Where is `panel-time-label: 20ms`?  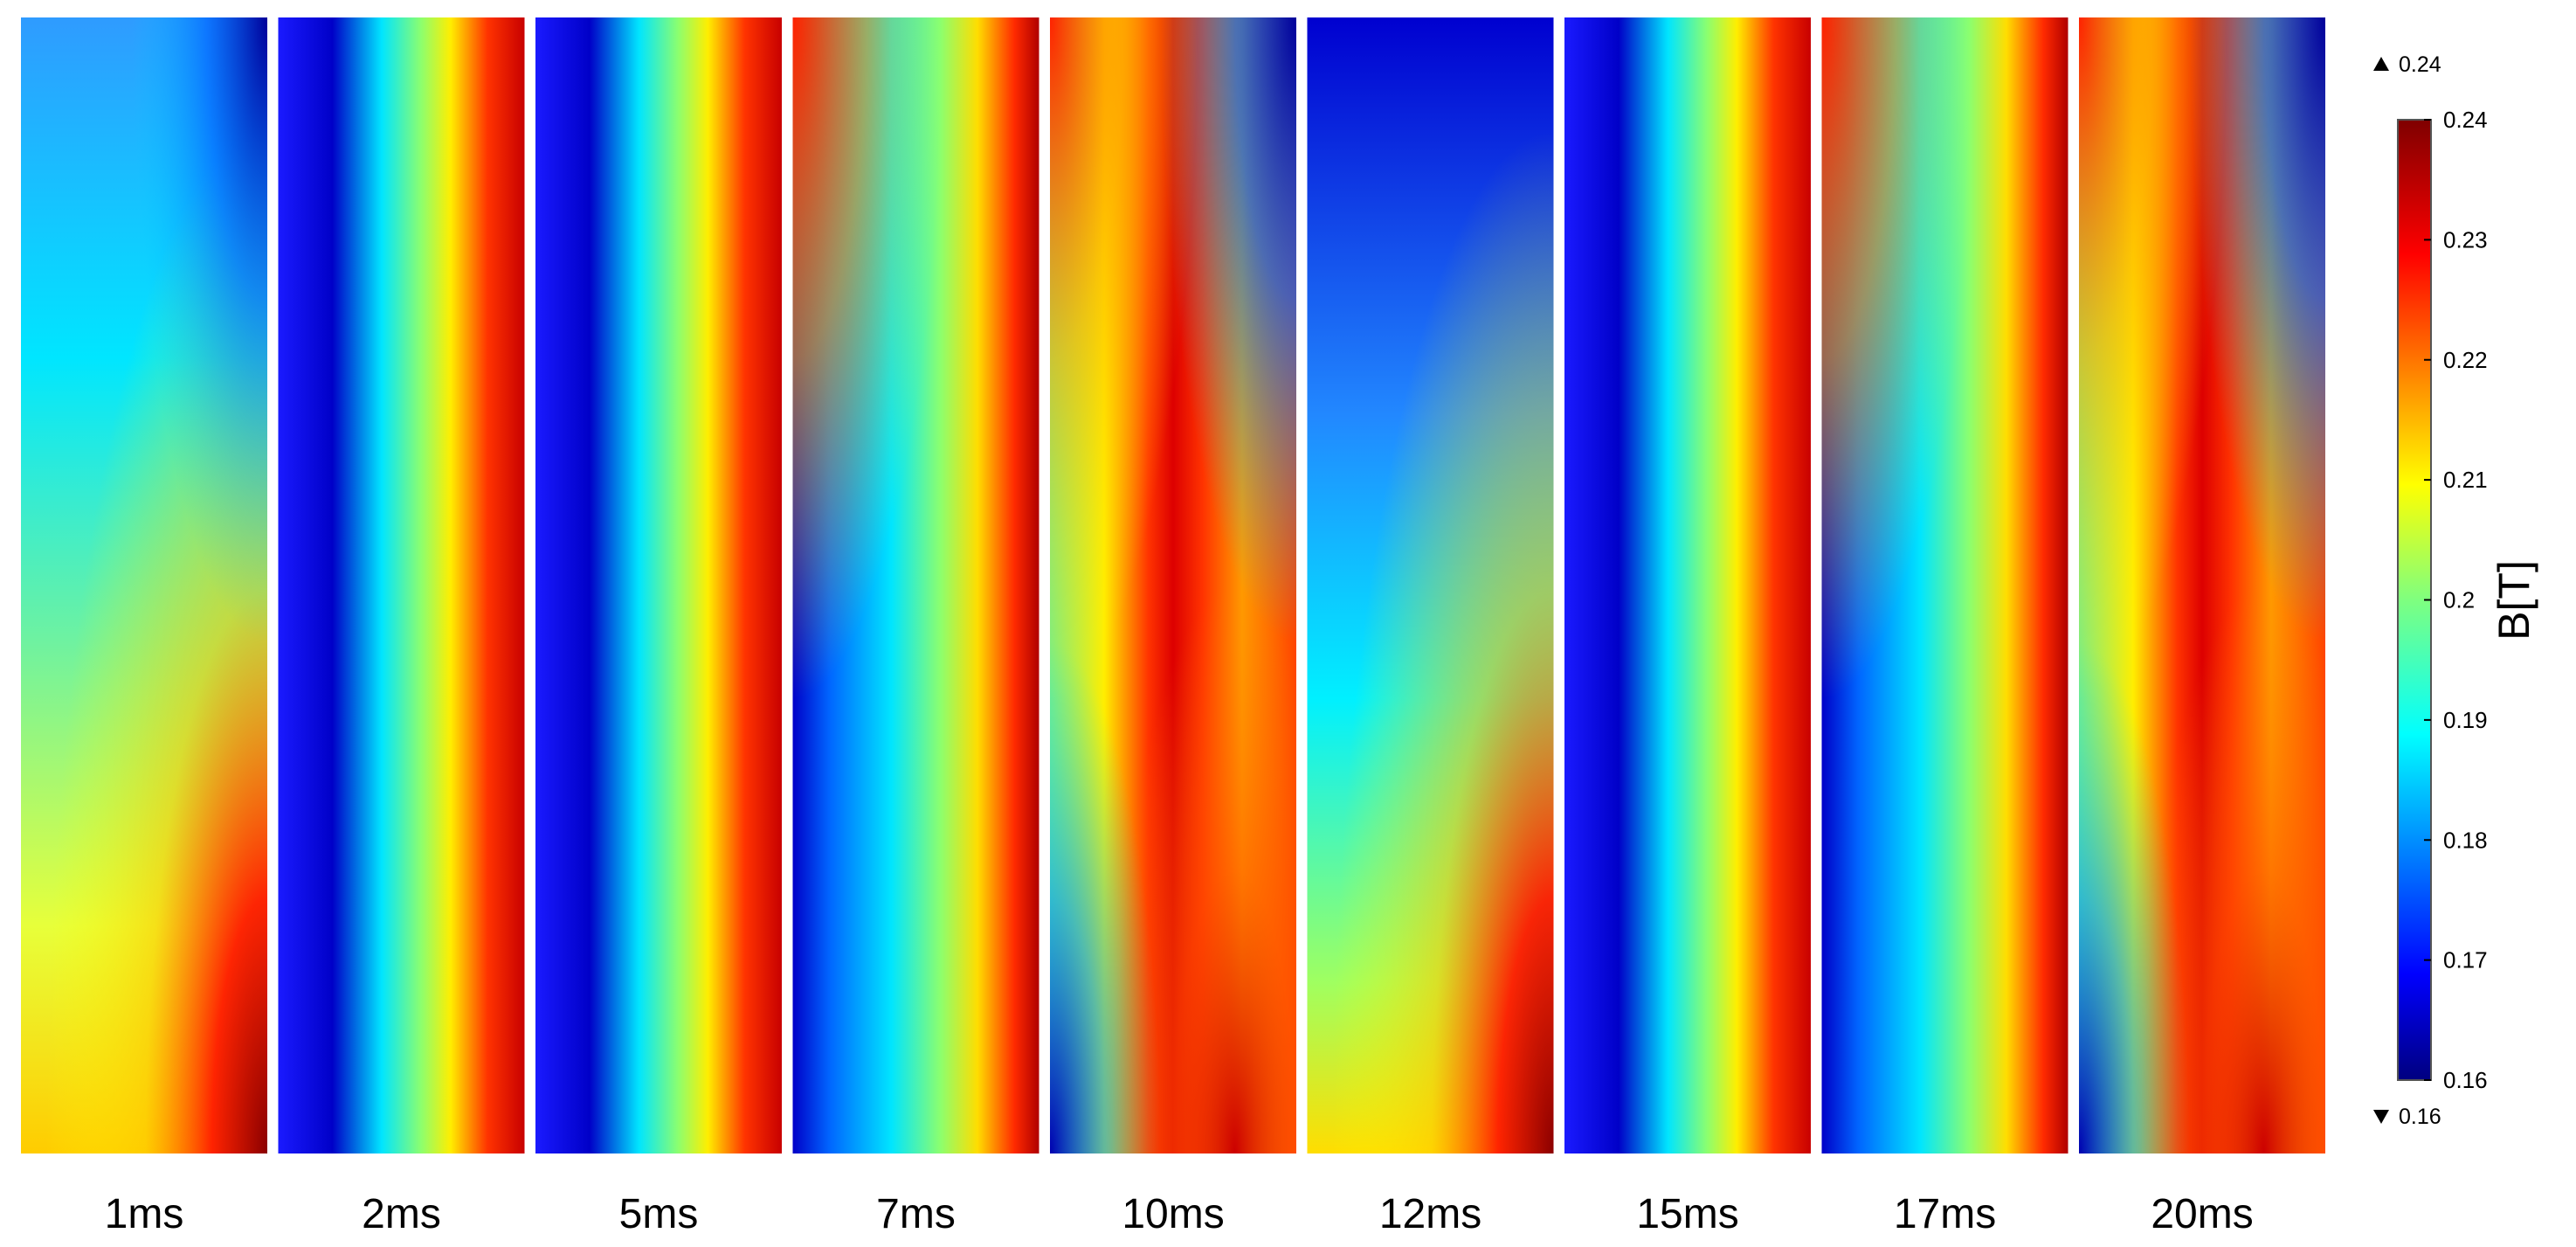
panel-time-label: 20ms is located at coordinates (2202, 1214).